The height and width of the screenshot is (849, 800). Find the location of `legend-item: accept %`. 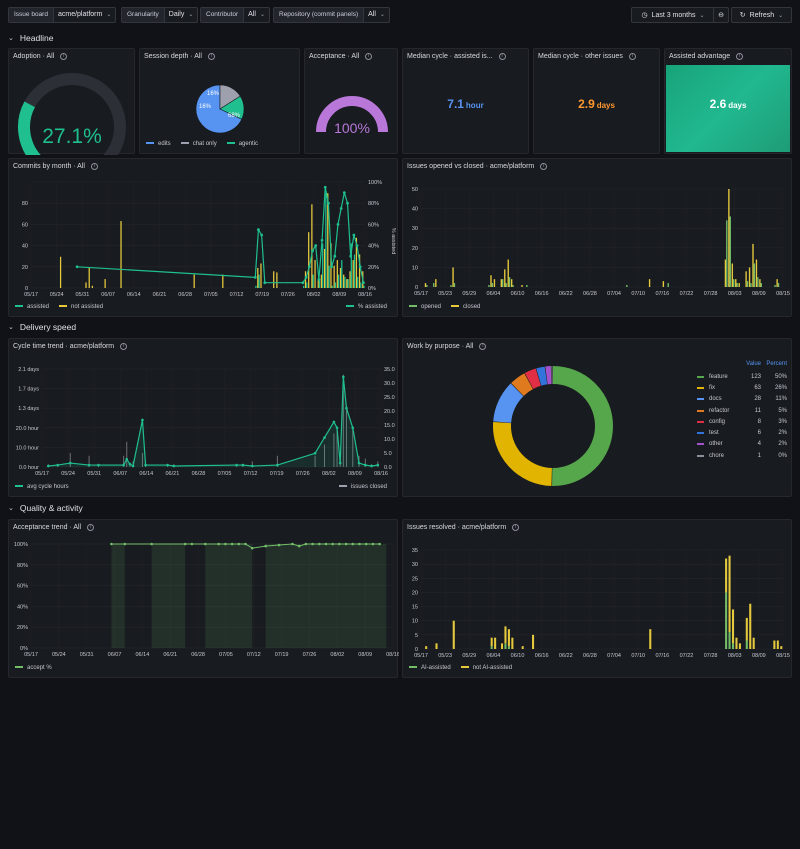

legend-item: accept % is located at coordinates (33, 668).